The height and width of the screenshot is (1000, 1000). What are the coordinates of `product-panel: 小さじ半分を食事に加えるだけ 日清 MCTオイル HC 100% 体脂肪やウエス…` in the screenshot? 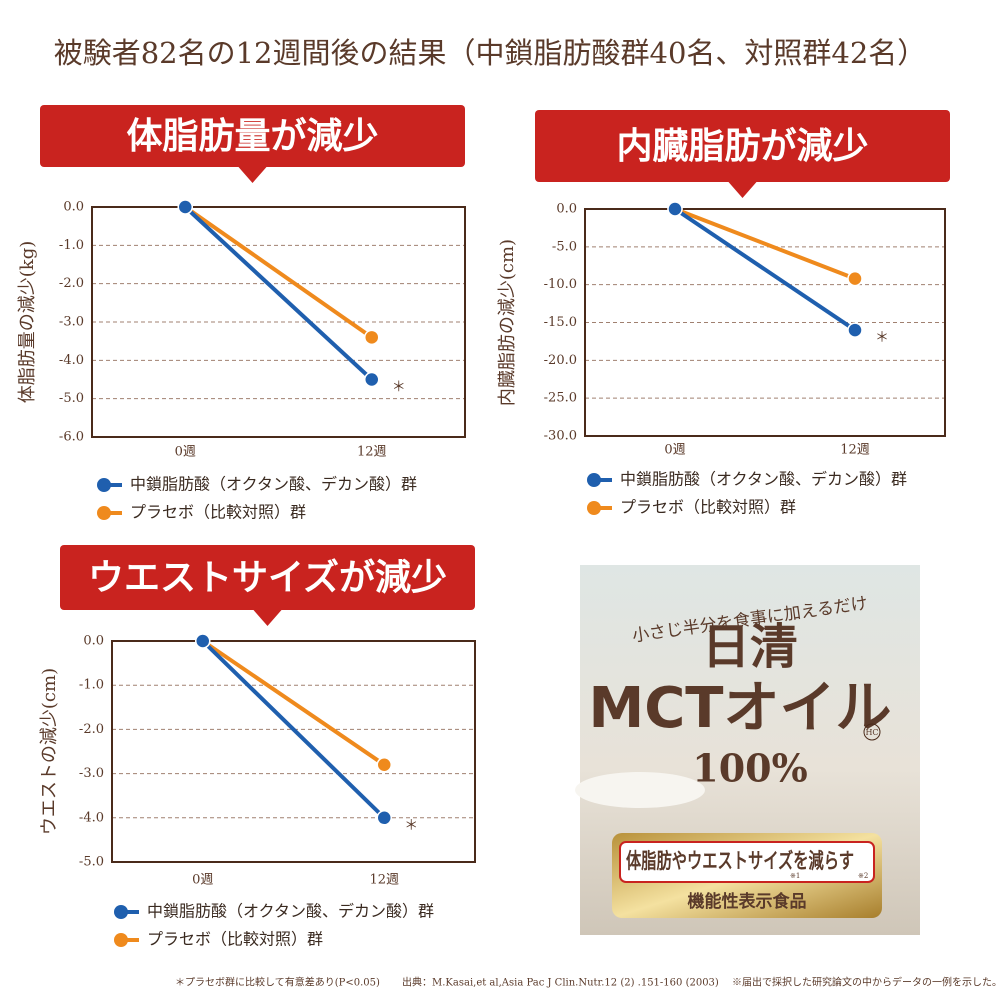 It's located at (747, 750).